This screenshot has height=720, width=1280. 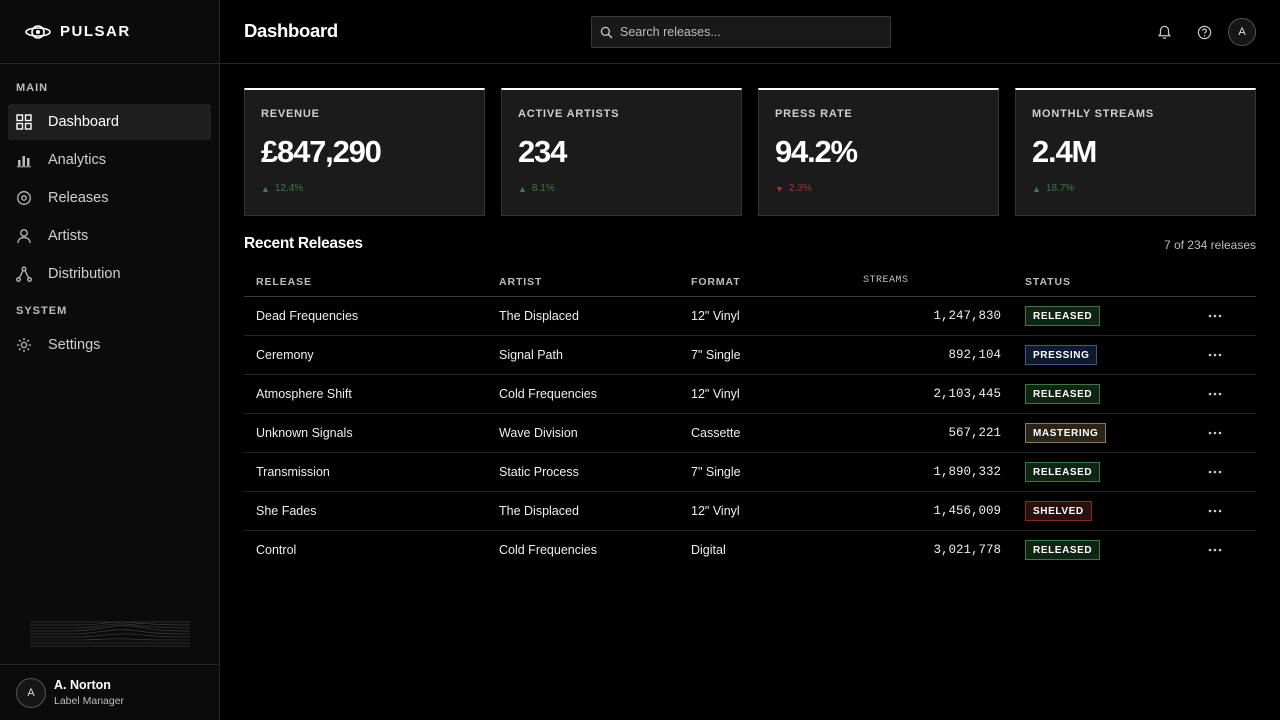 I want to click on cell-release: Ceremony, so click(x=285, y=355).